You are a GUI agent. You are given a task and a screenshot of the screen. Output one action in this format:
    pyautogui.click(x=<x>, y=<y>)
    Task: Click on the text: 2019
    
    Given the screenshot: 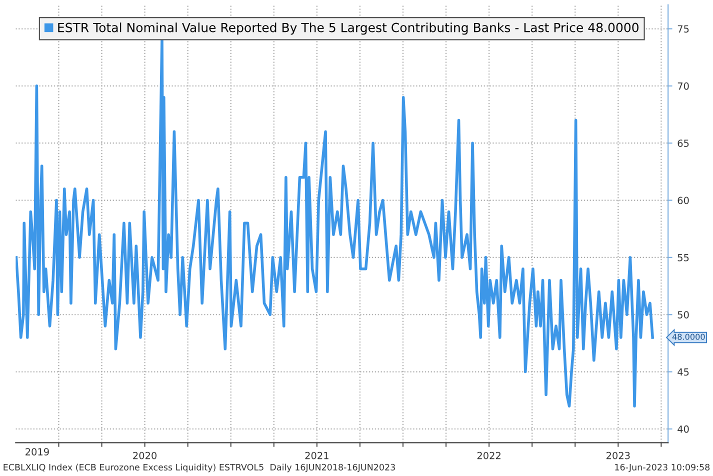 What is the action you would take?
    pyautogui.click(x=37, y=452)
    